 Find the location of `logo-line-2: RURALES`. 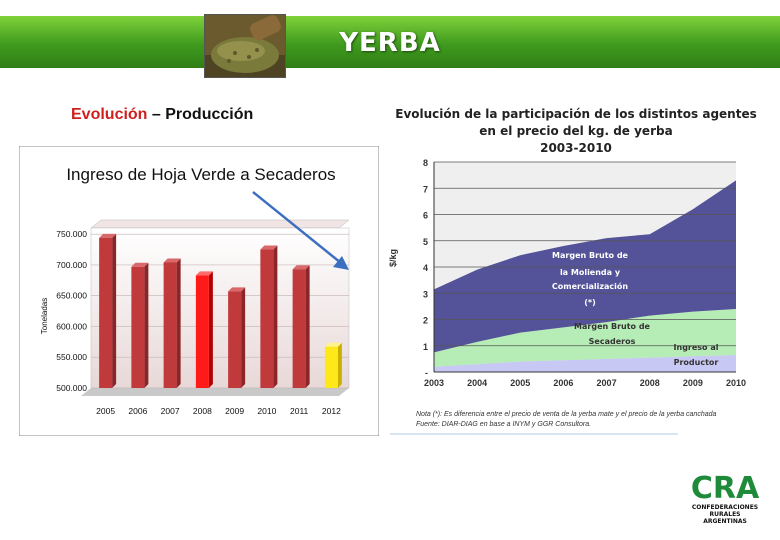

logo-line-2: RURALES is located at coordinates (725, 514).